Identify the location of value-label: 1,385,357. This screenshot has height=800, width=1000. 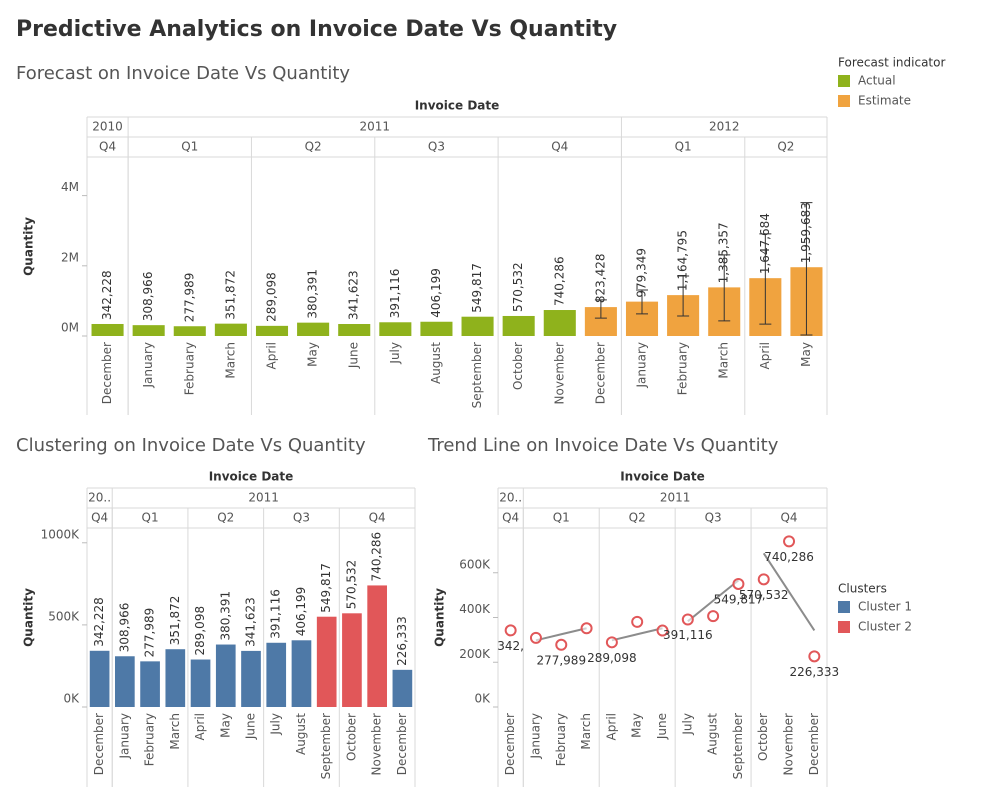
(724, 252).